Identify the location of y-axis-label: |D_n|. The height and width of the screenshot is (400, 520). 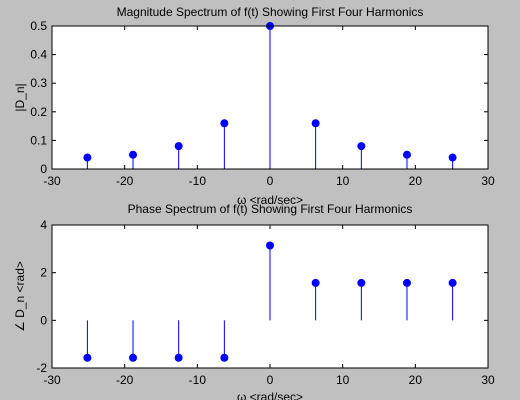
(20, 97).